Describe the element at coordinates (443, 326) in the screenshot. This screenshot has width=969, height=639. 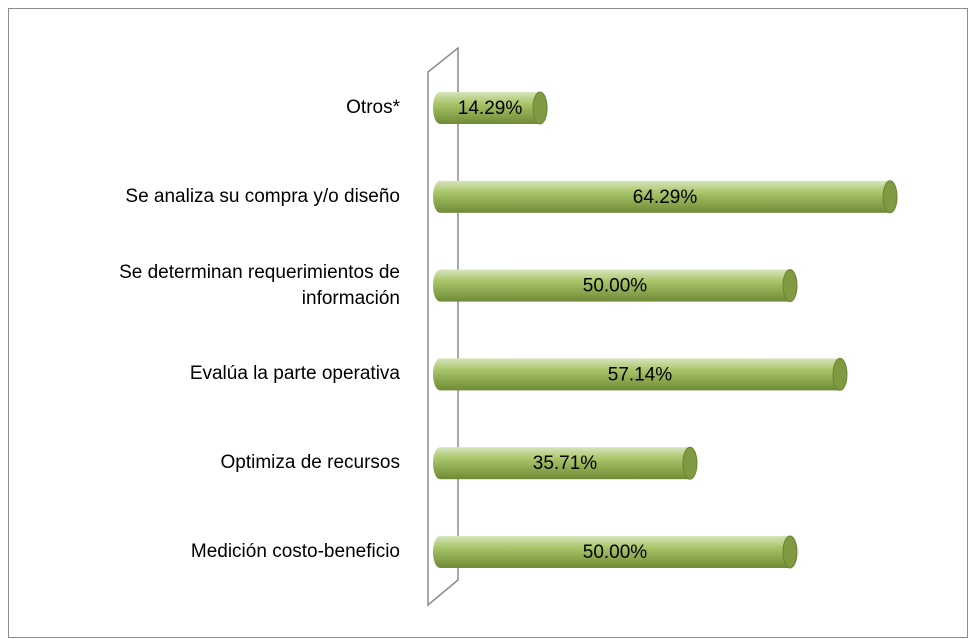
I see `axis-wall` at that location.